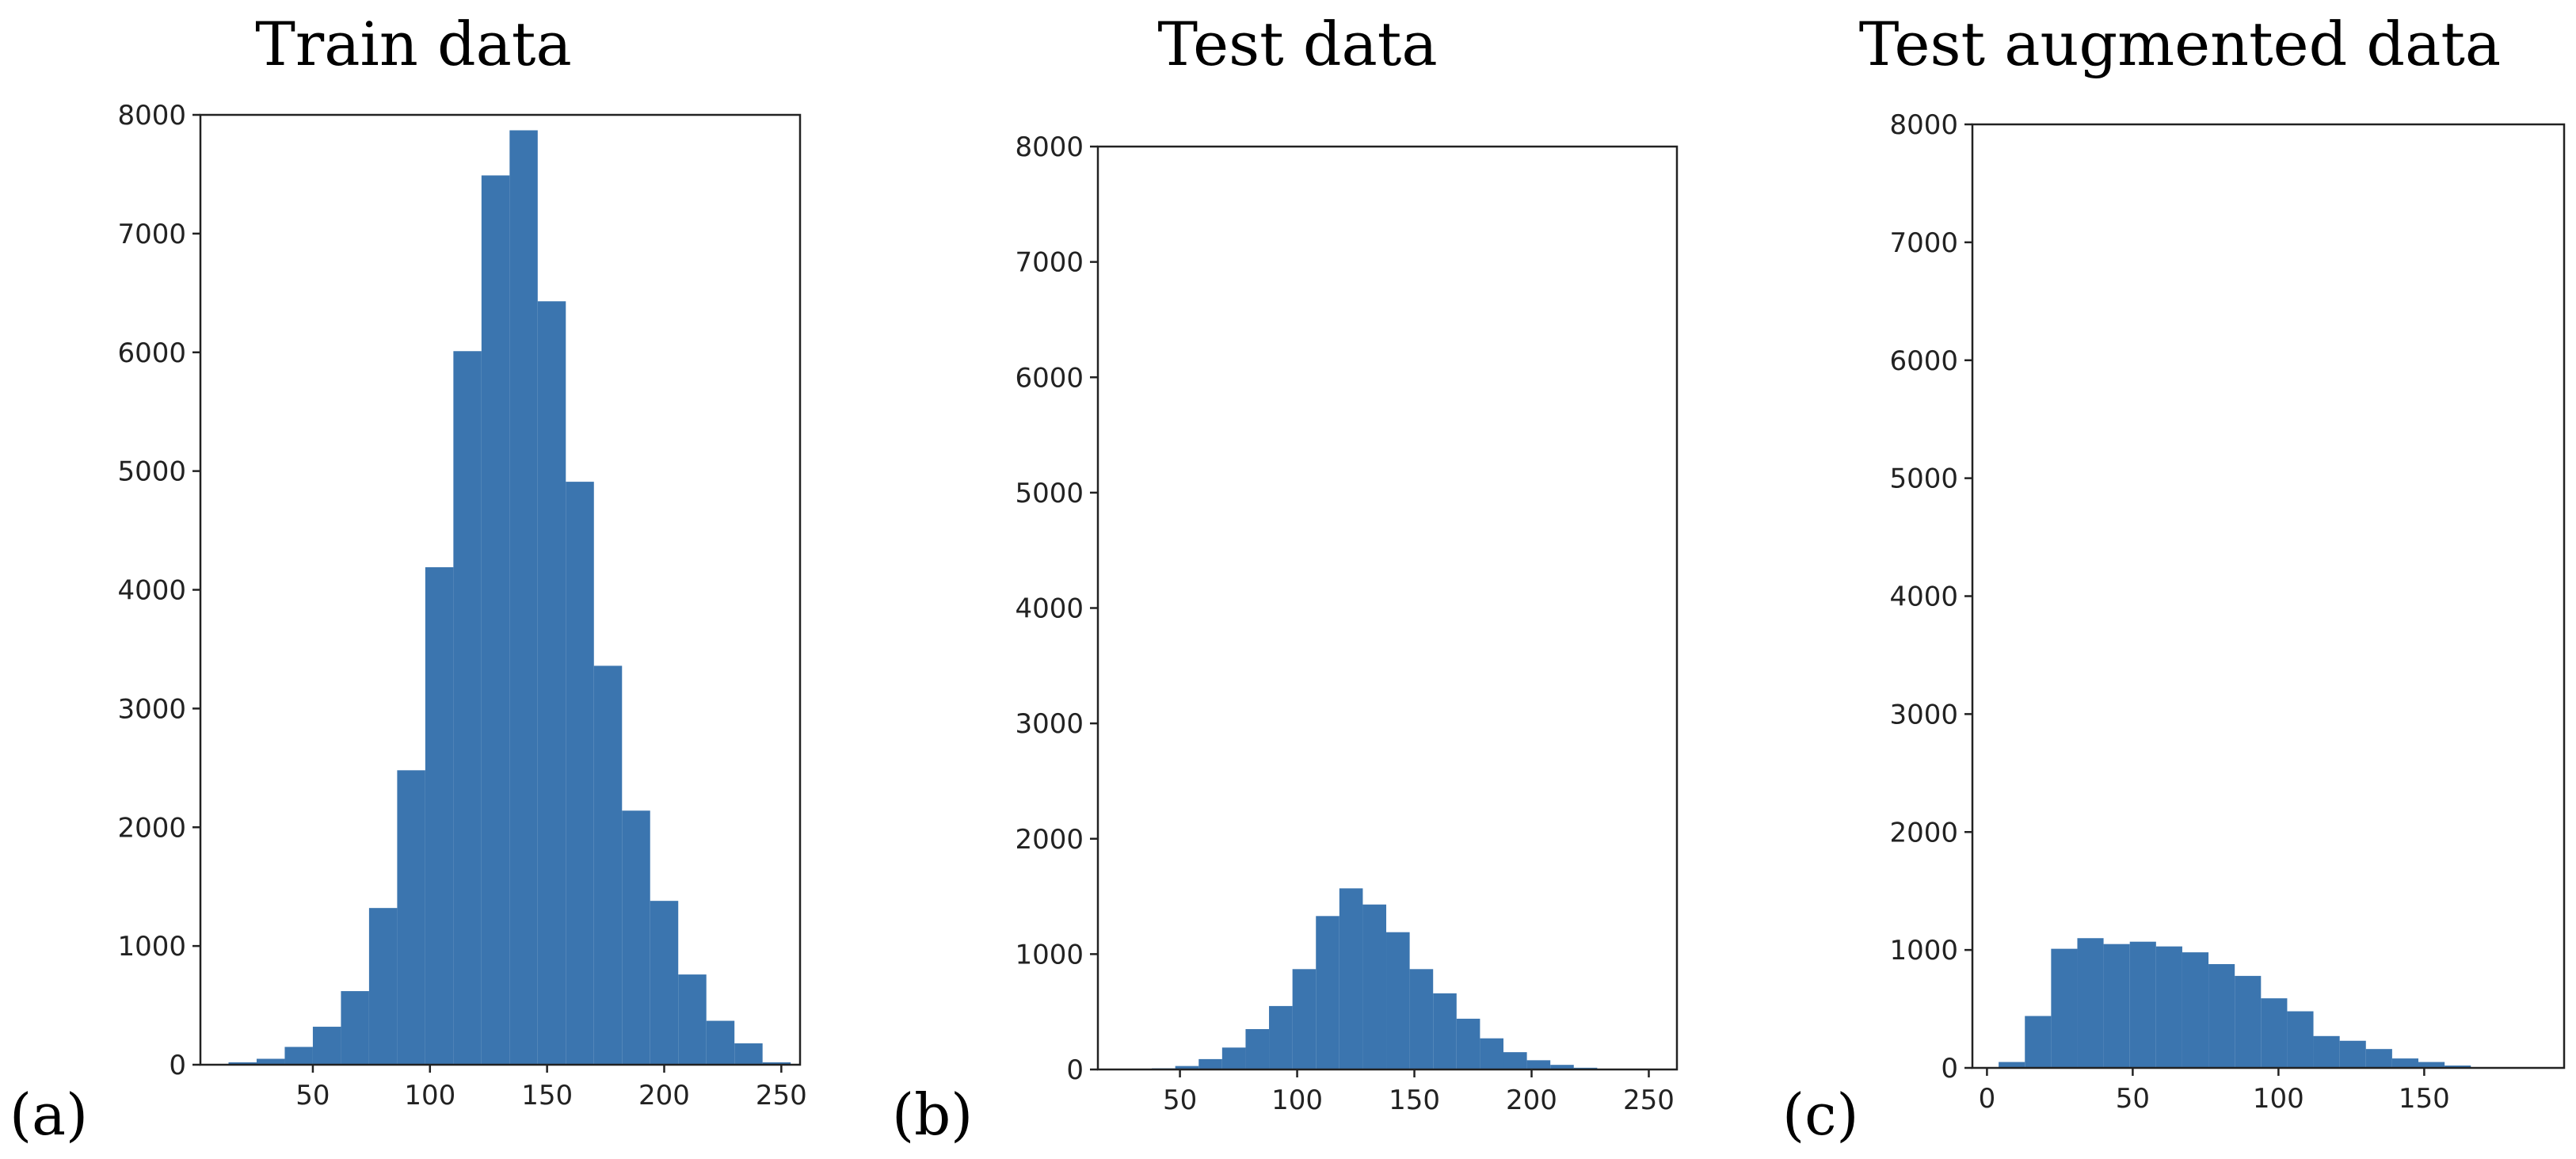 The width and height of the screenshot is (2576, 1159). What do you see at coordinates (2180, 44) in the screenshot?
I see `chart-title: Test augmented data` at bounding box center [2180, 44].